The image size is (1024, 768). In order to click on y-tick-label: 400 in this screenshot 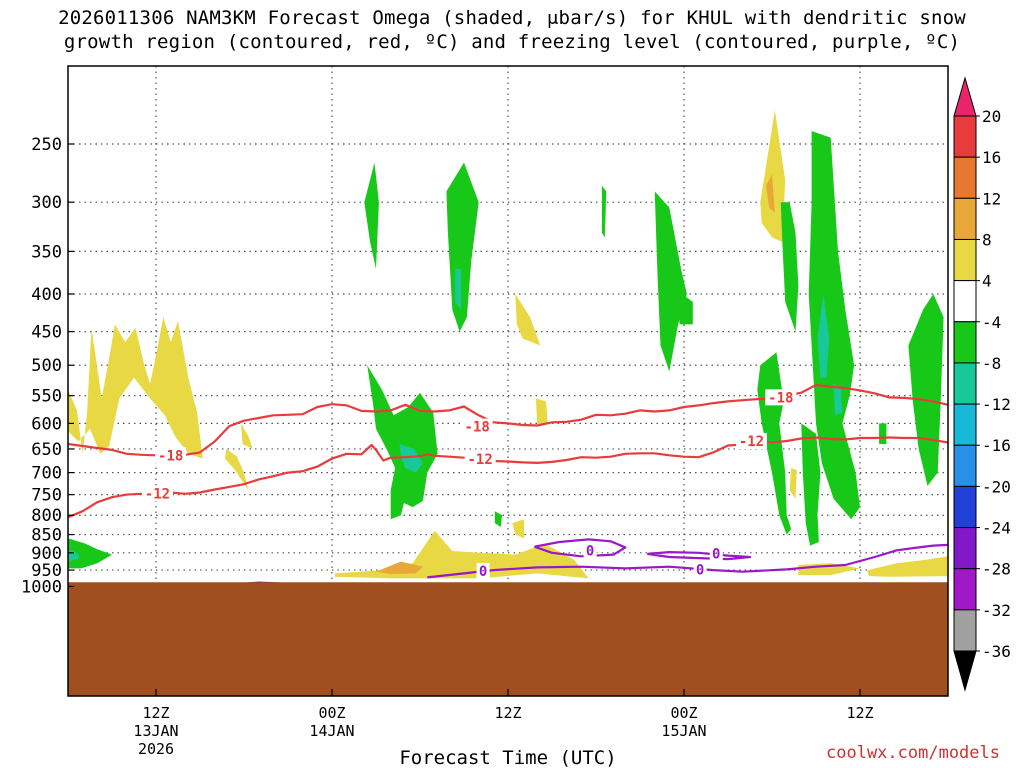, I will do `click(46, 295)`.